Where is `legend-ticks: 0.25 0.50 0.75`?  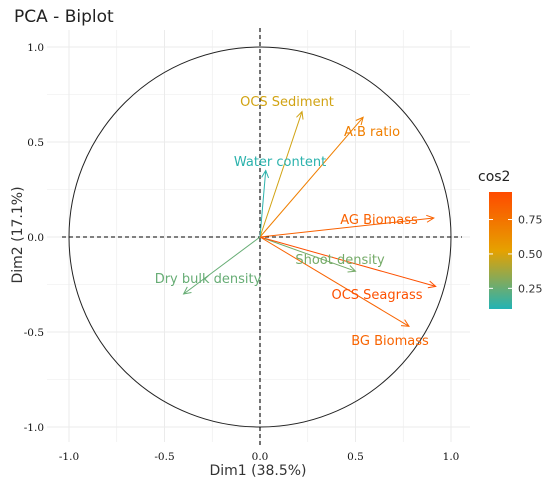
legend-ticks: 0.25 0.50 0.75 is located at coordinates (516, 254).